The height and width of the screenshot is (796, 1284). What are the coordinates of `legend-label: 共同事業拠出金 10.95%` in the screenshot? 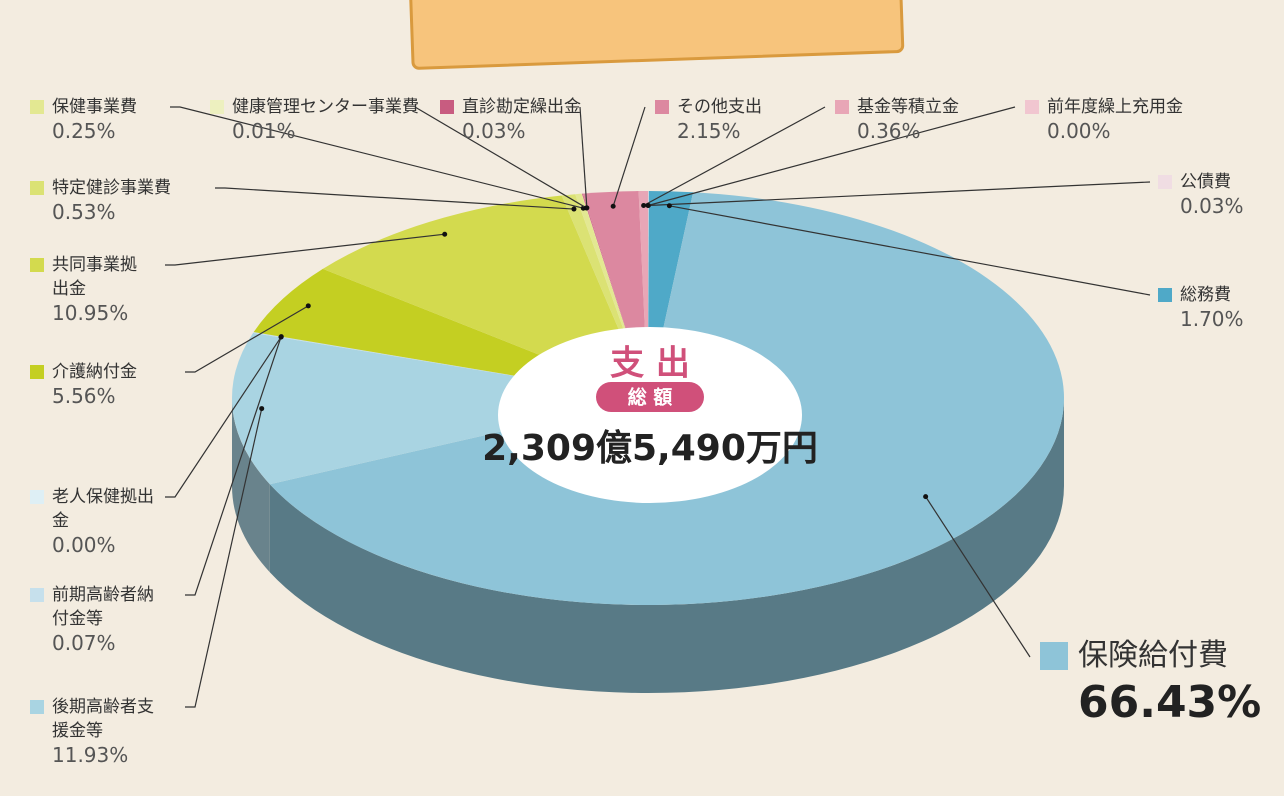 It's located at (85, 289).